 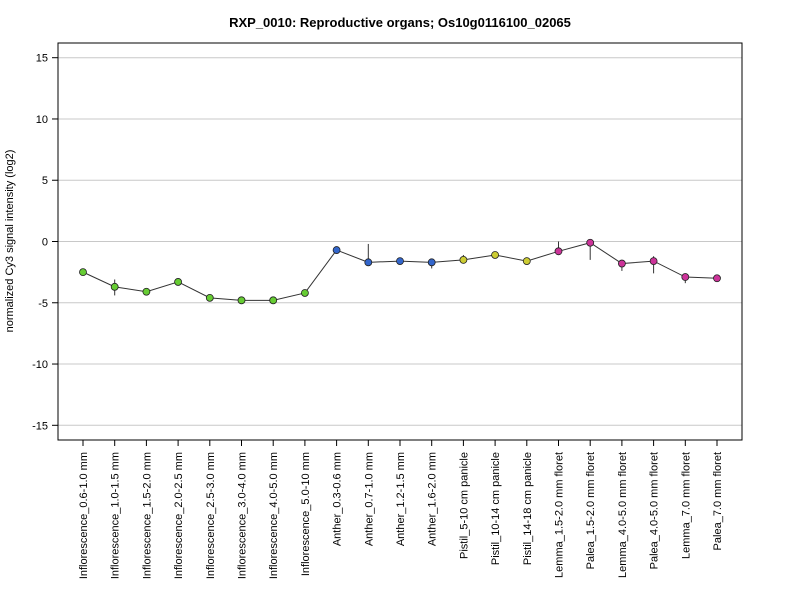 I want to click on x-tick-label: Palea_4.0-5.0 mm floret, so click(x=655, y=510).